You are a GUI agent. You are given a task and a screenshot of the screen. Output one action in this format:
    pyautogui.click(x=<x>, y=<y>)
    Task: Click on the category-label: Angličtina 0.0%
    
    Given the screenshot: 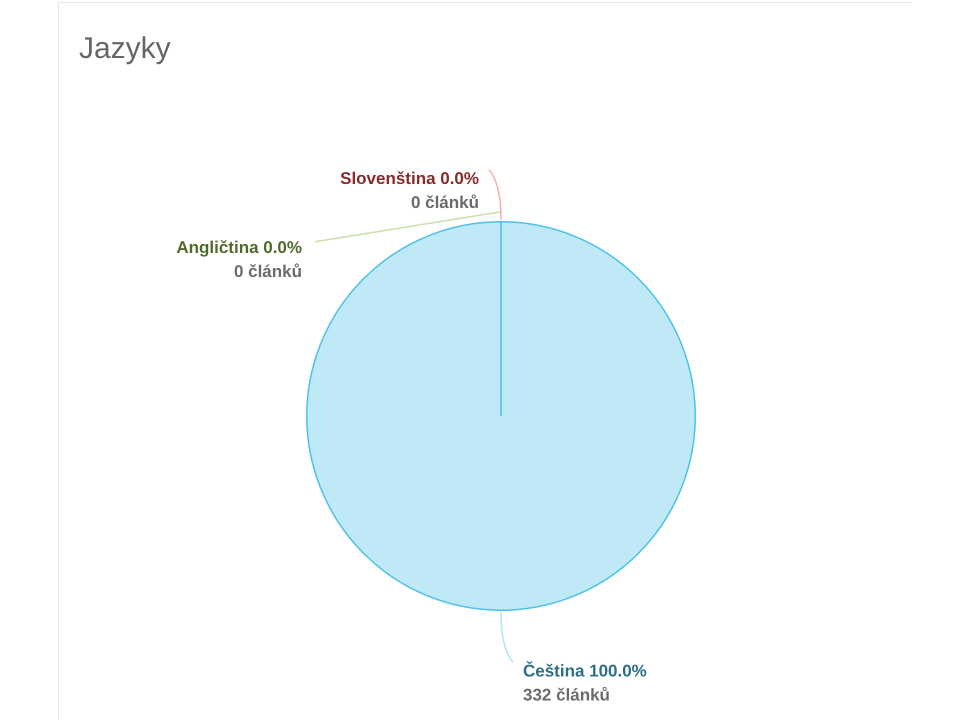 What is the action you would take?
    pyautogui.click(x=239, y=247)
    